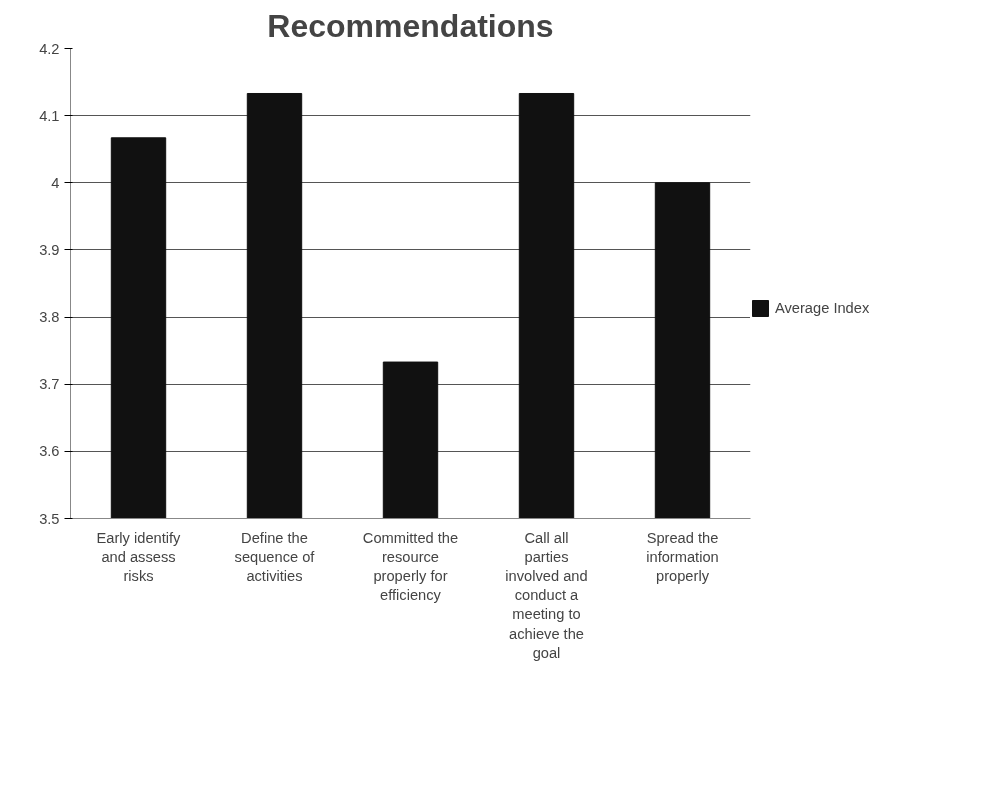  Describe the element at coordinates (49, 518) in the screenshot. I see `y-tick-label: 3.5` at that location.